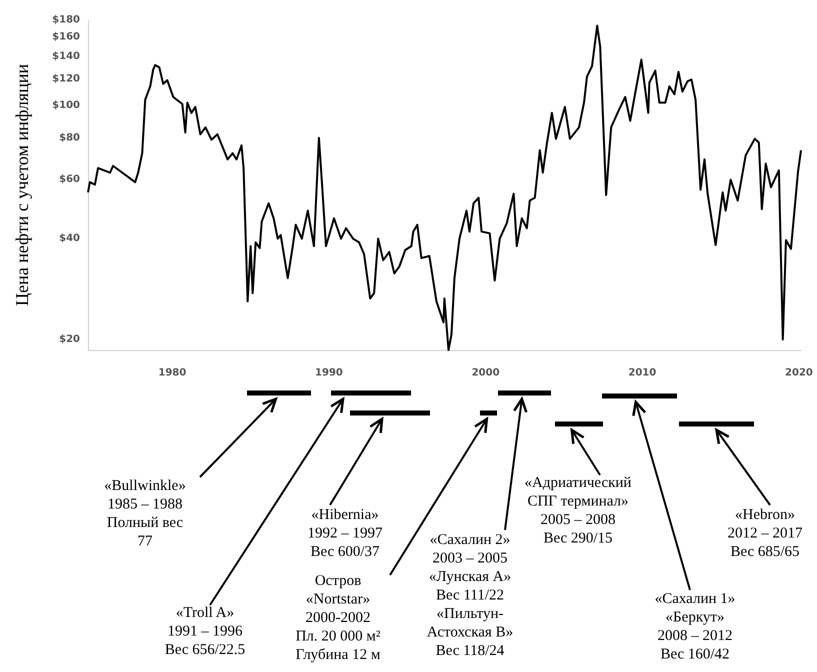 The image size is (817, 672). I want to click on y-tick-label: $20, so click(69, 339).